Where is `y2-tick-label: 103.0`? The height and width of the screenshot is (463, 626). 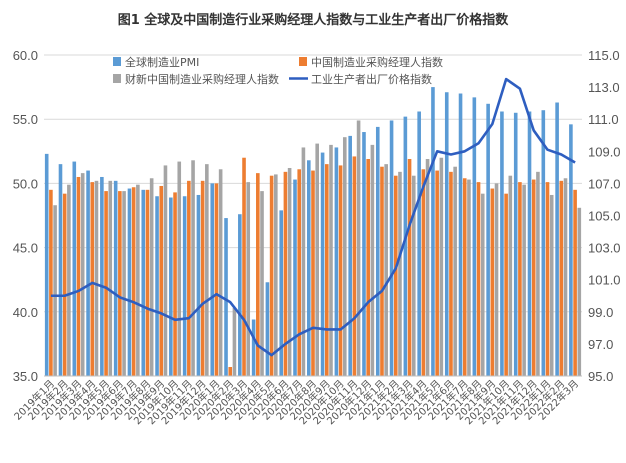
y2-tick-label: 103.0 is located at coordinates (604, 248).